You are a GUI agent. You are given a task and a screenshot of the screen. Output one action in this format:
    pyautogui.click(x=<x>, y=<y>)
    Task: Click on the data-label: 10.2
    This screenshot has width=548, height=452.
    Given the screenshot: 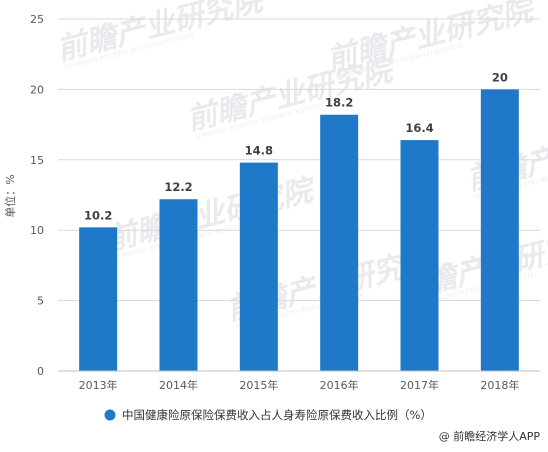 What is the action you would take?
    pyautogui.click(x=98, y=215)
    